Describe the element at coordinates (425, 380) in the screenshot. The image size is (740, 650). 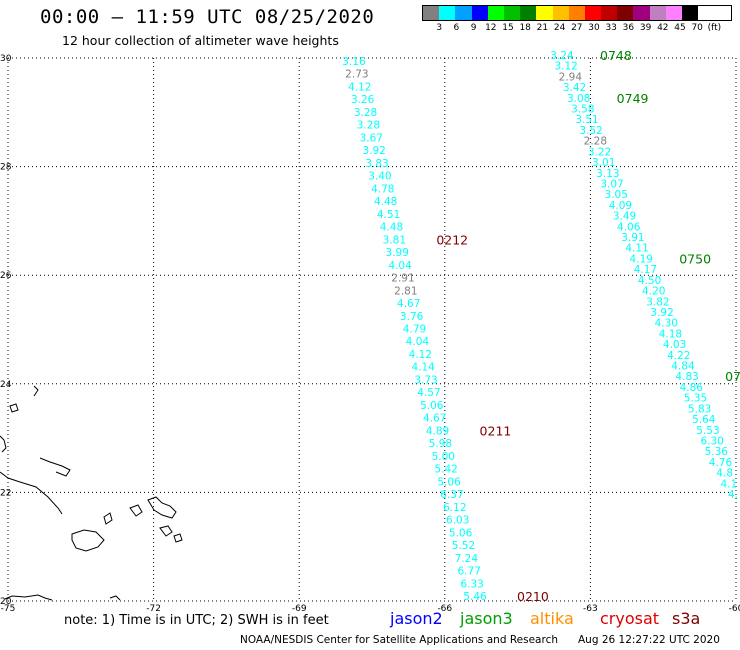
I see `wave-height-label: 3.73` at that location.